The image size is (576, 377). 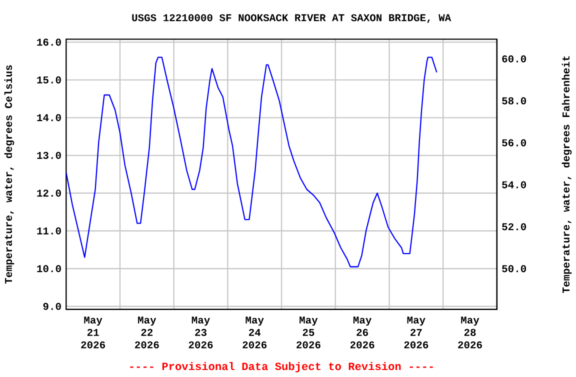 What do you see at coordinates (93, 332) in the screenshot?
I see `x-tick-label: May 21 2026` at bounding box center [93, 332].